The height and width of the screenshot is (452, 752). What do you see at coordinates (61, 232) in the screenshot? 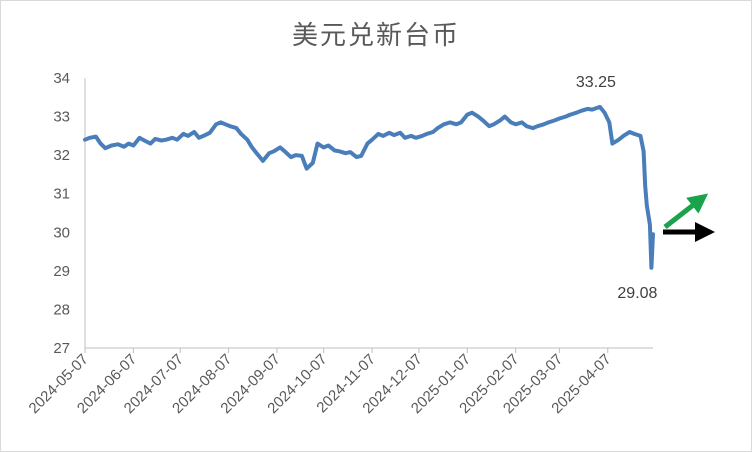
I see `y-tick-label: 30` at bounding box center [61, 232].